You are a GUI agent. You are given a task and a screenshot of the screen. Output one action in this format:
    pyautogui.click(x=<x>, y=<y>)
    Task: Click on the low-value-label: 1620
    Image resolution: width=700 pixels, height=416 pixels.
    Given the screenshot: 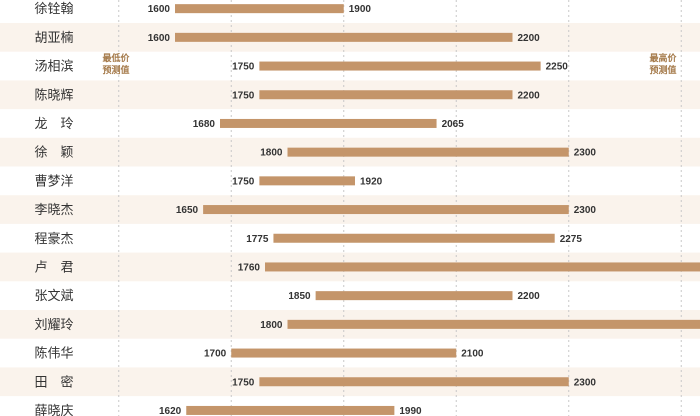 What is the action you would take?
    pyautogui.click(x=170, y=411)
    